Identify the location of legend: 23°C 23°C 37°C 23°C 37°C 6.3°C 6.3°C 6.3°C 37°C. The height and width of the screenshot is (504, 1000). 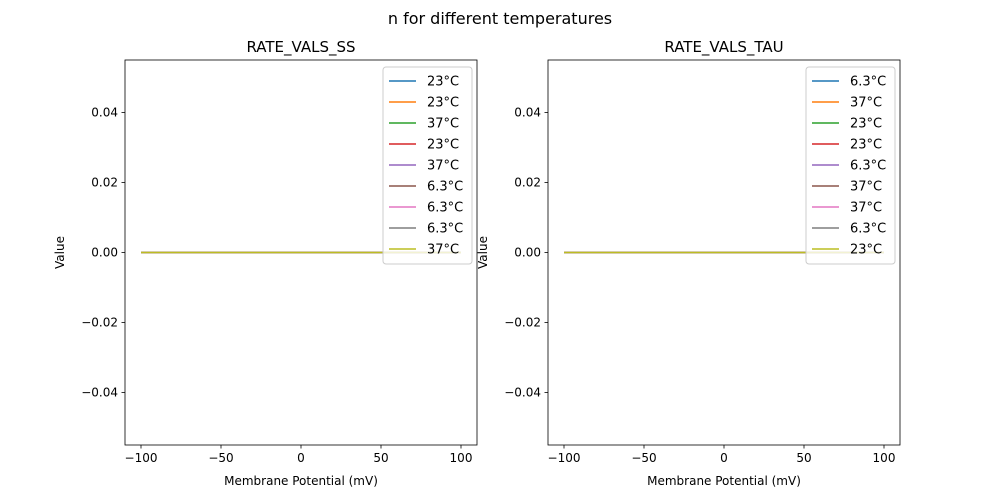
(427, 165).